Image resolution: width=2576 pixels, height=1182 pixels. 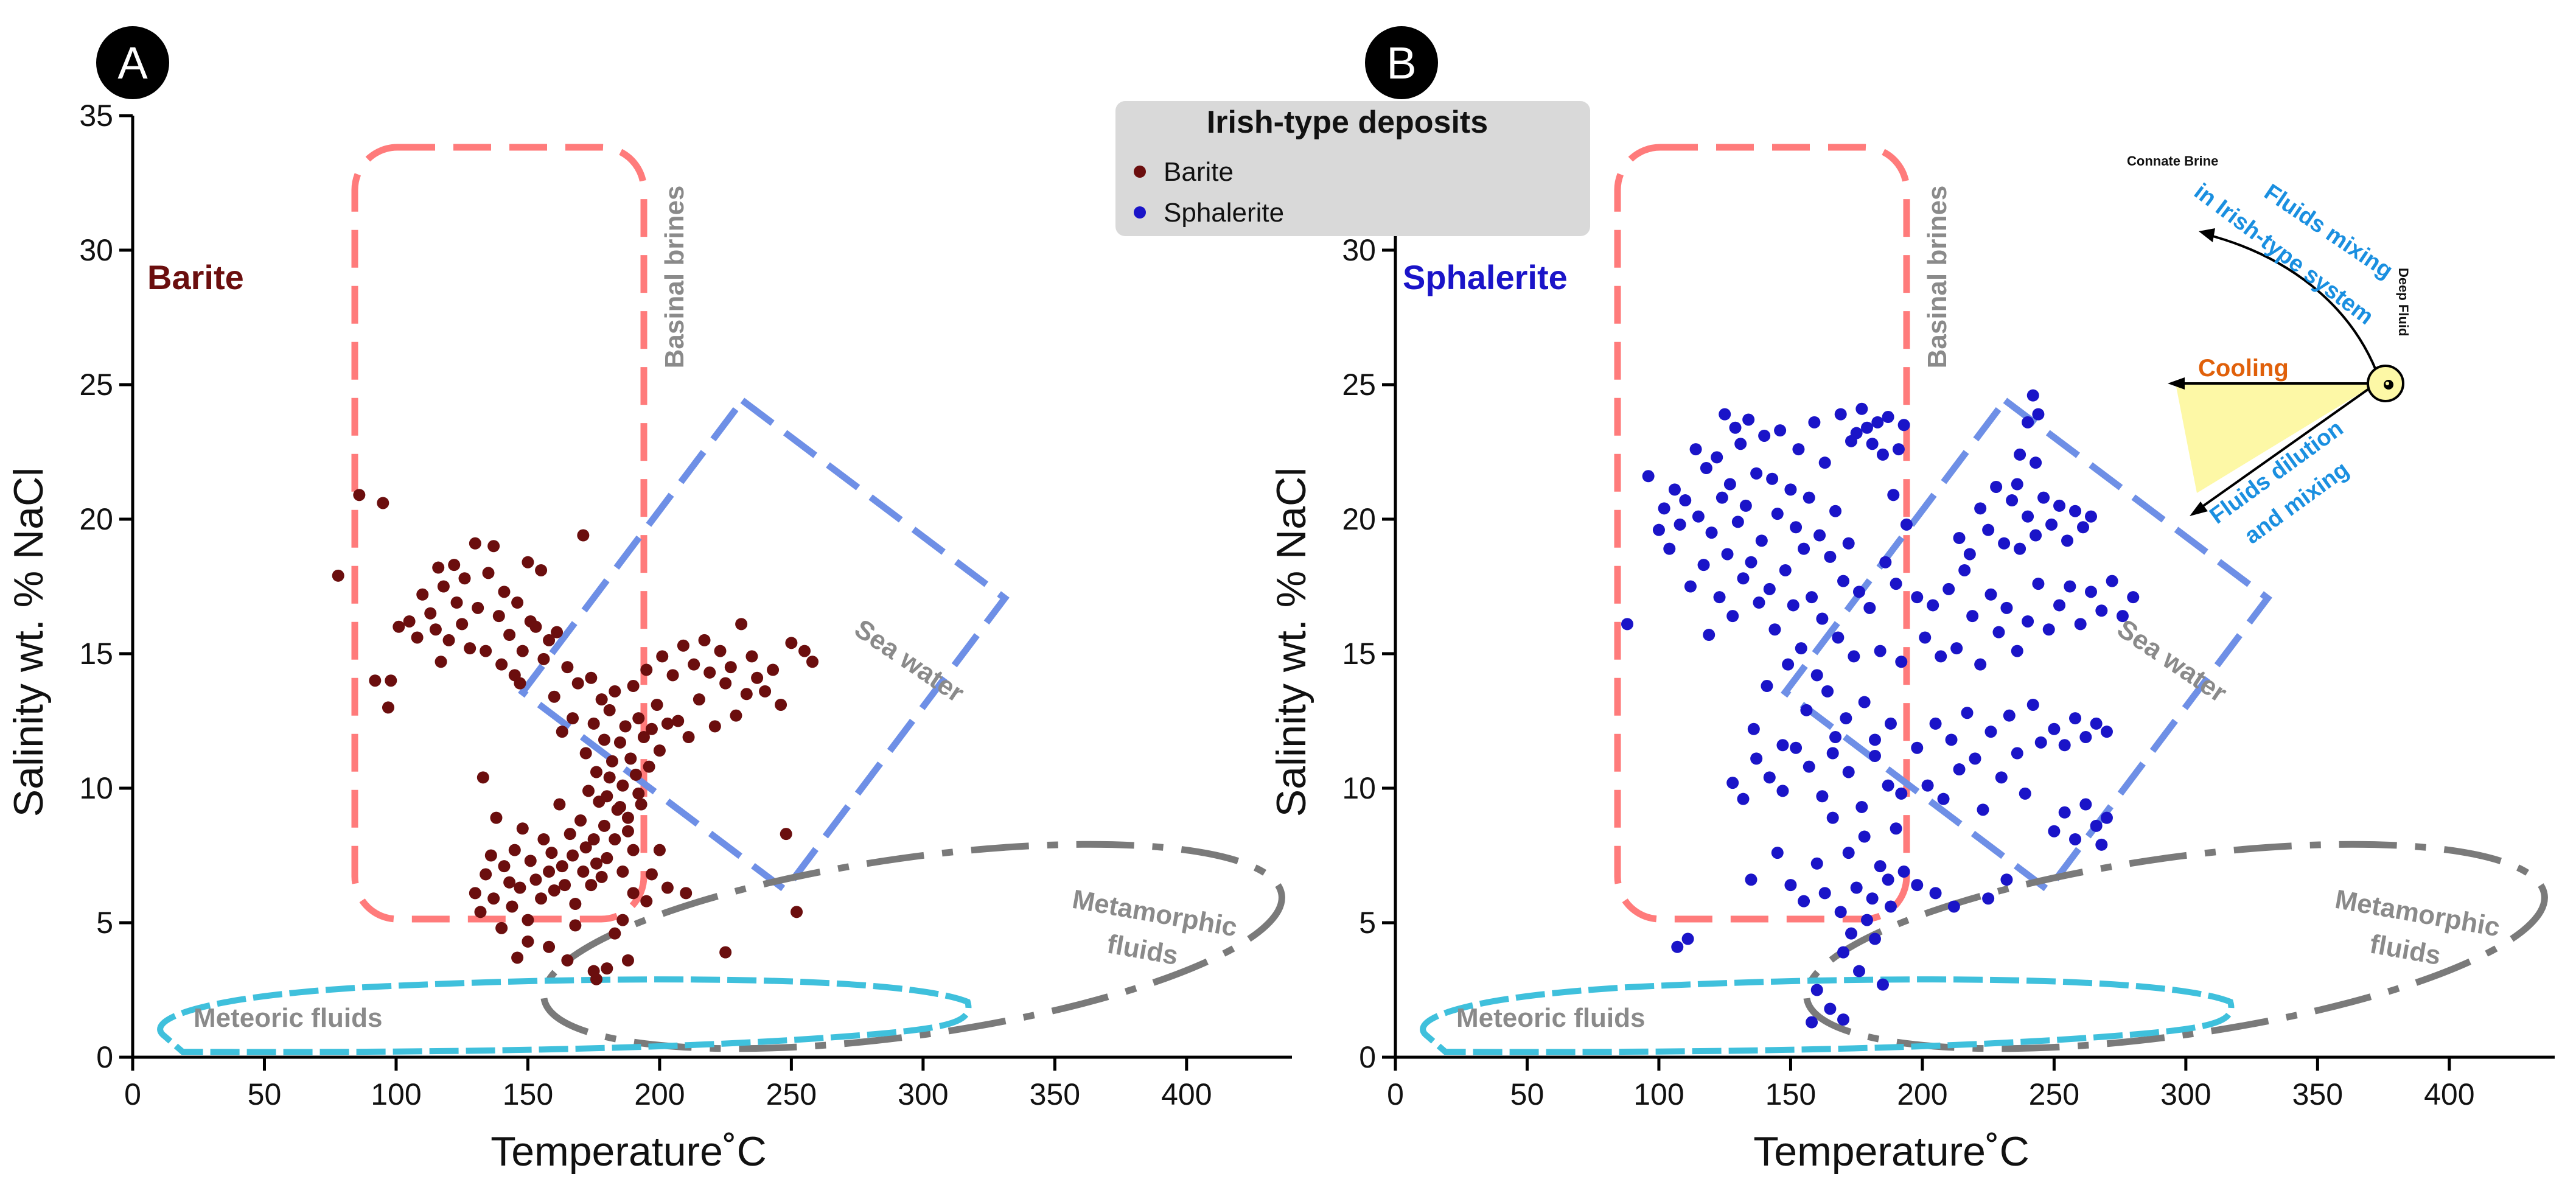 What do you see at coordinates (132, 63) in the screenshot?
I see `panel-a-letter: A` at bounding box center [132, 63].